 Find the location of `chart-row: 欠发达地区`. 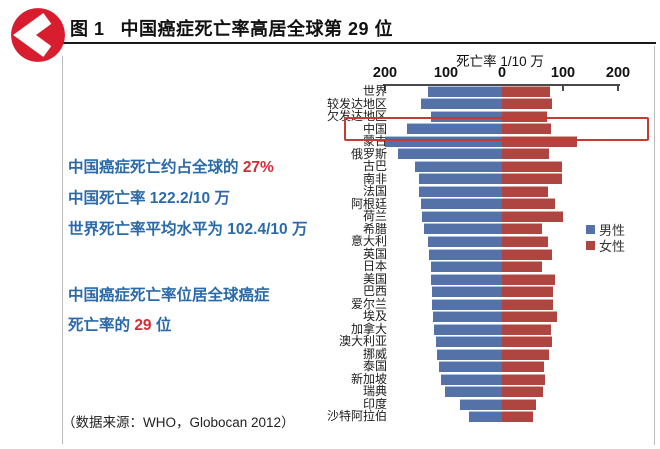

chart-row: 欠发达地区 is located at coordinates (488, 116).